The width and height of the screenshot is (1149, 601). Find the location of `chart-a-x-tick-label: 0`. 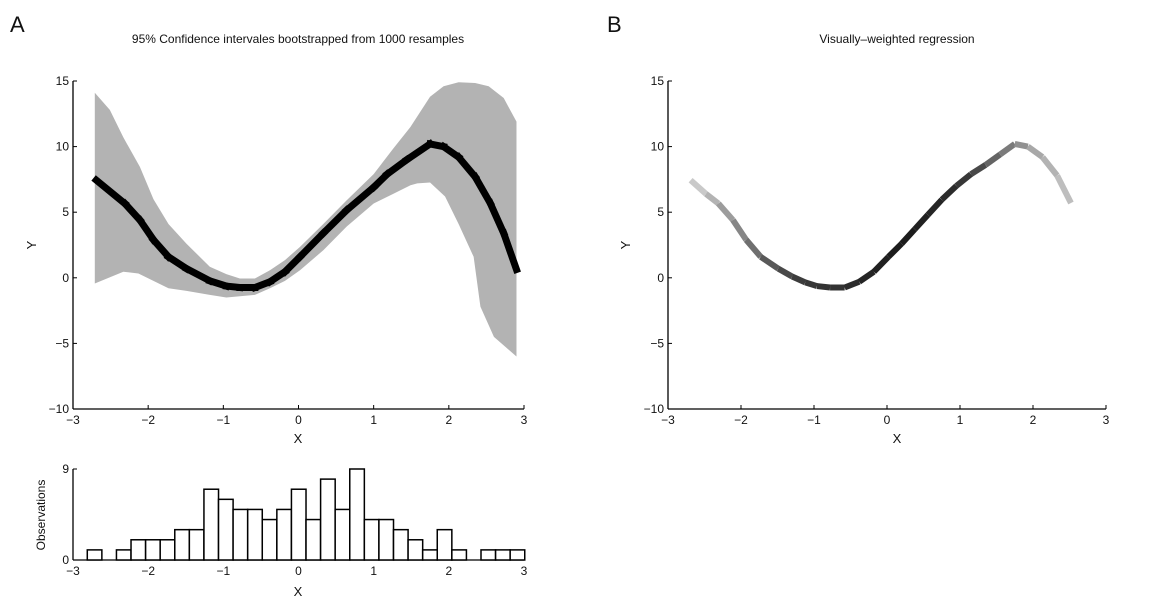

chart-a-x-tick-label: 0 is located at coordinates (298, 420).